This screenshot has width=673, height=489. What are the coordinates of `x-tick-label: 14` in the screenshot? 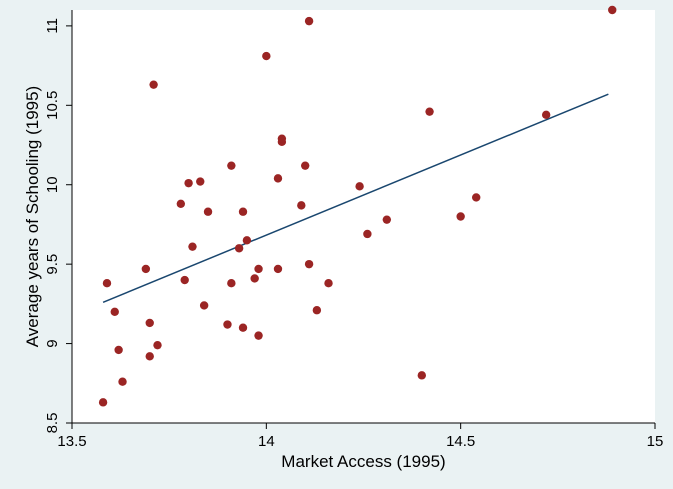 It's located at (266, 441).